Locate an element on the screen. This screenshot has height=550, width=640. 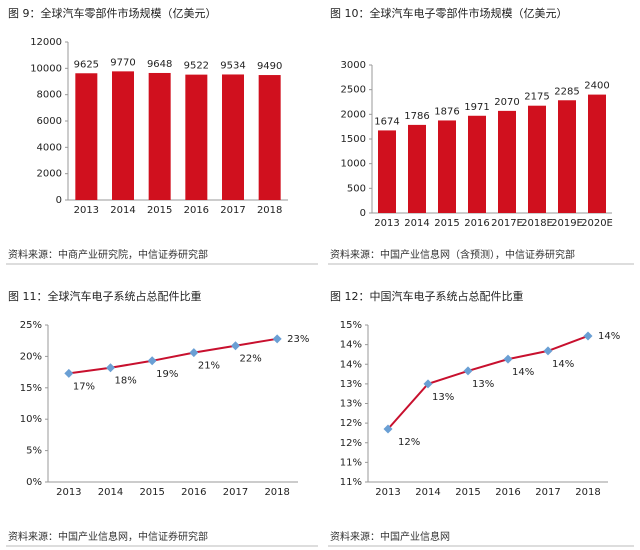
chart-title: 图 11：全球汽车电子系统占总配件比重 is located at coordinates (105, 296).